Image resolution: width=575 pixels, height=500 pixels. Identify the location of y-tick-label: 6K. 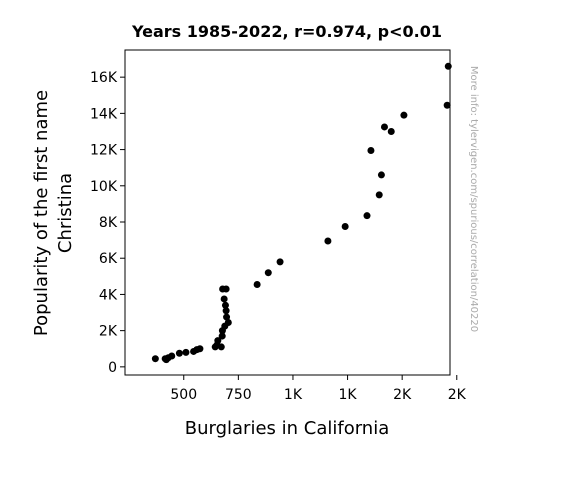
(108, 259).